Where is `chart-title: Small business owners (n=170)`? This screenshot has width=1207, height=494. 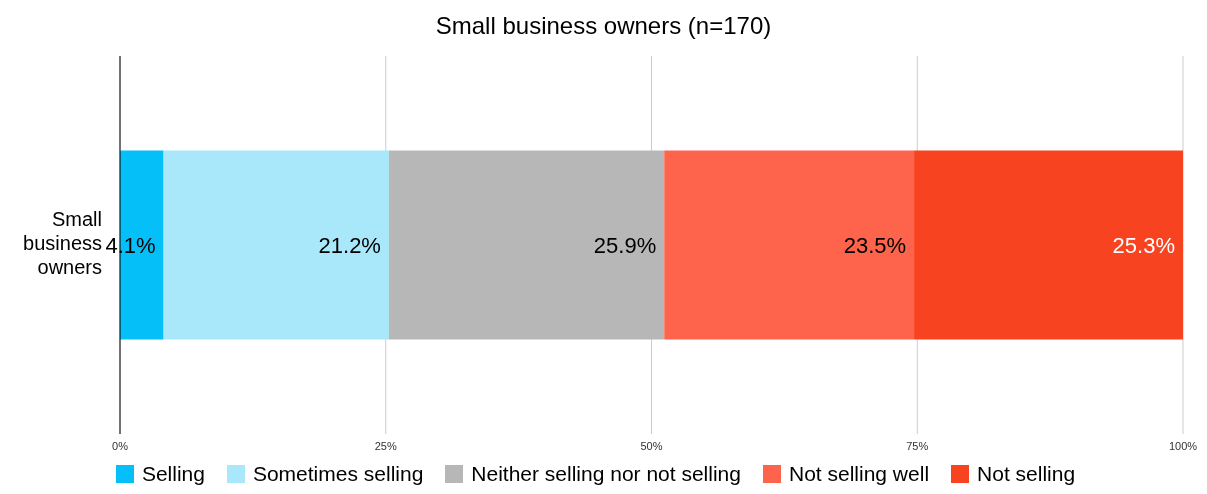
chart-title: Small business owners (n=170) is located at coordinates (603, 26).